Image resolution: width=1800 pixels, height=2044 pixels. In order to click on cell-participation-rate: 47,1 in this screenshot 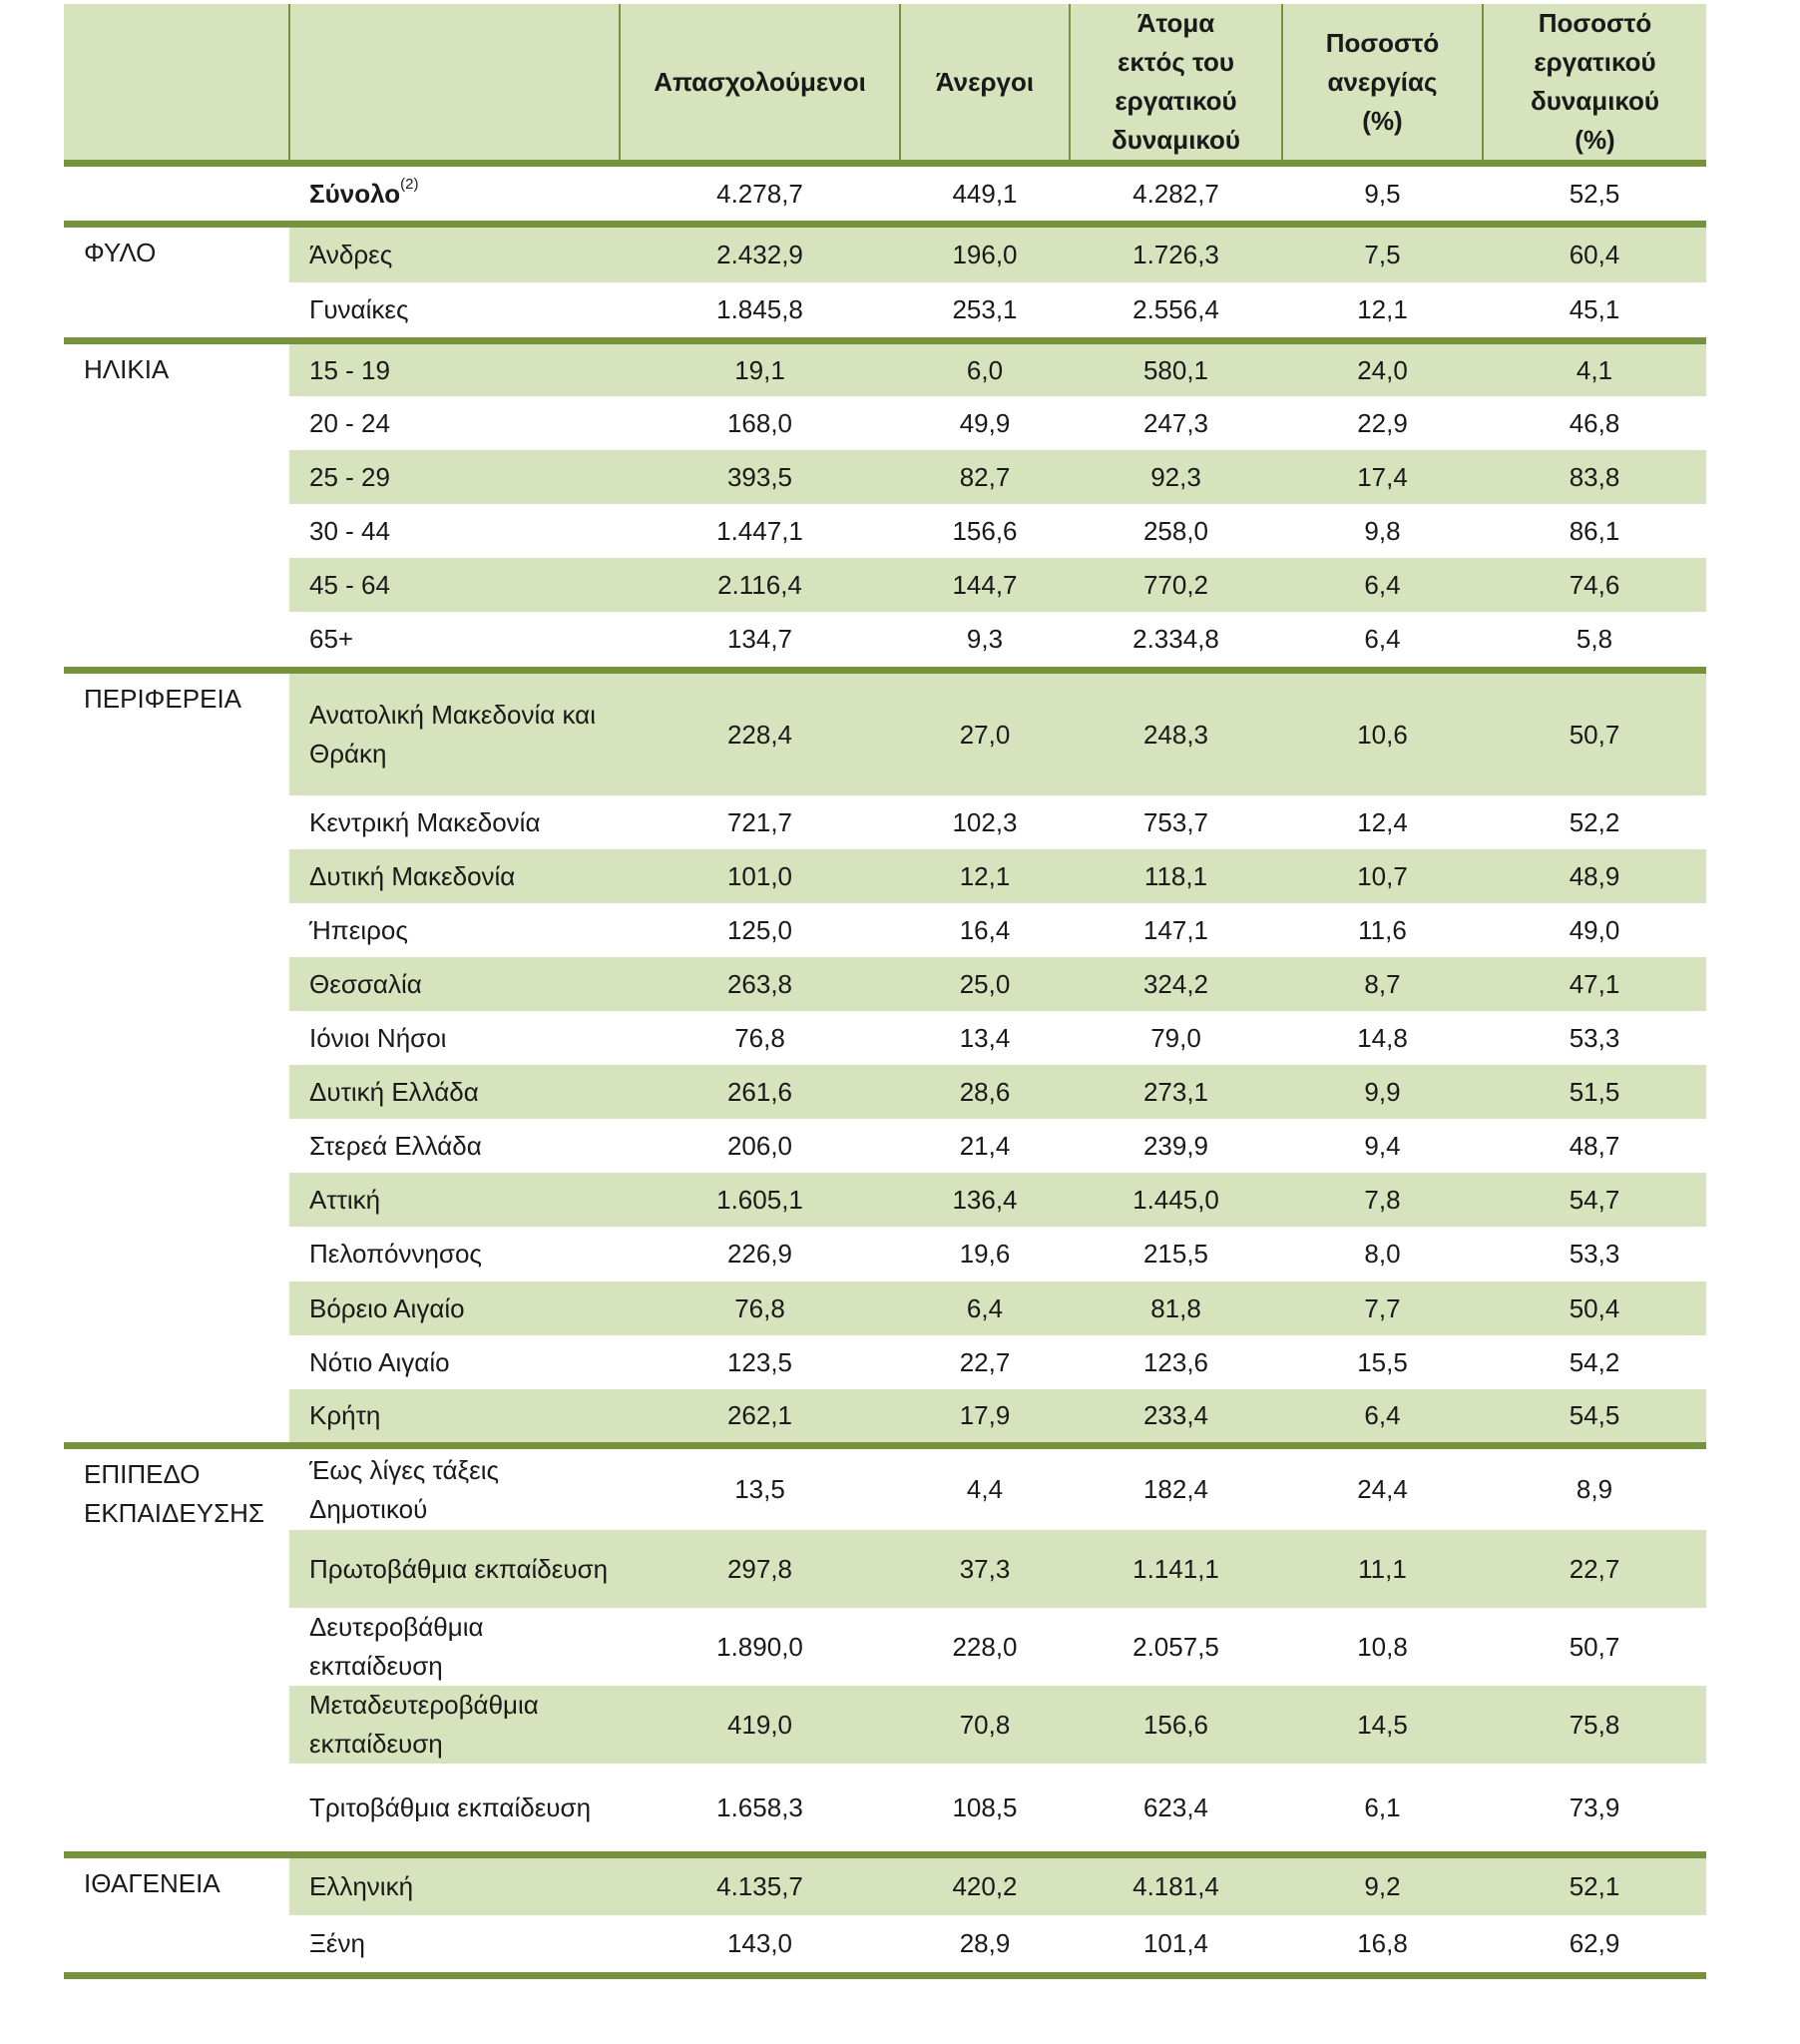, I will do `click(1594, 984)`.